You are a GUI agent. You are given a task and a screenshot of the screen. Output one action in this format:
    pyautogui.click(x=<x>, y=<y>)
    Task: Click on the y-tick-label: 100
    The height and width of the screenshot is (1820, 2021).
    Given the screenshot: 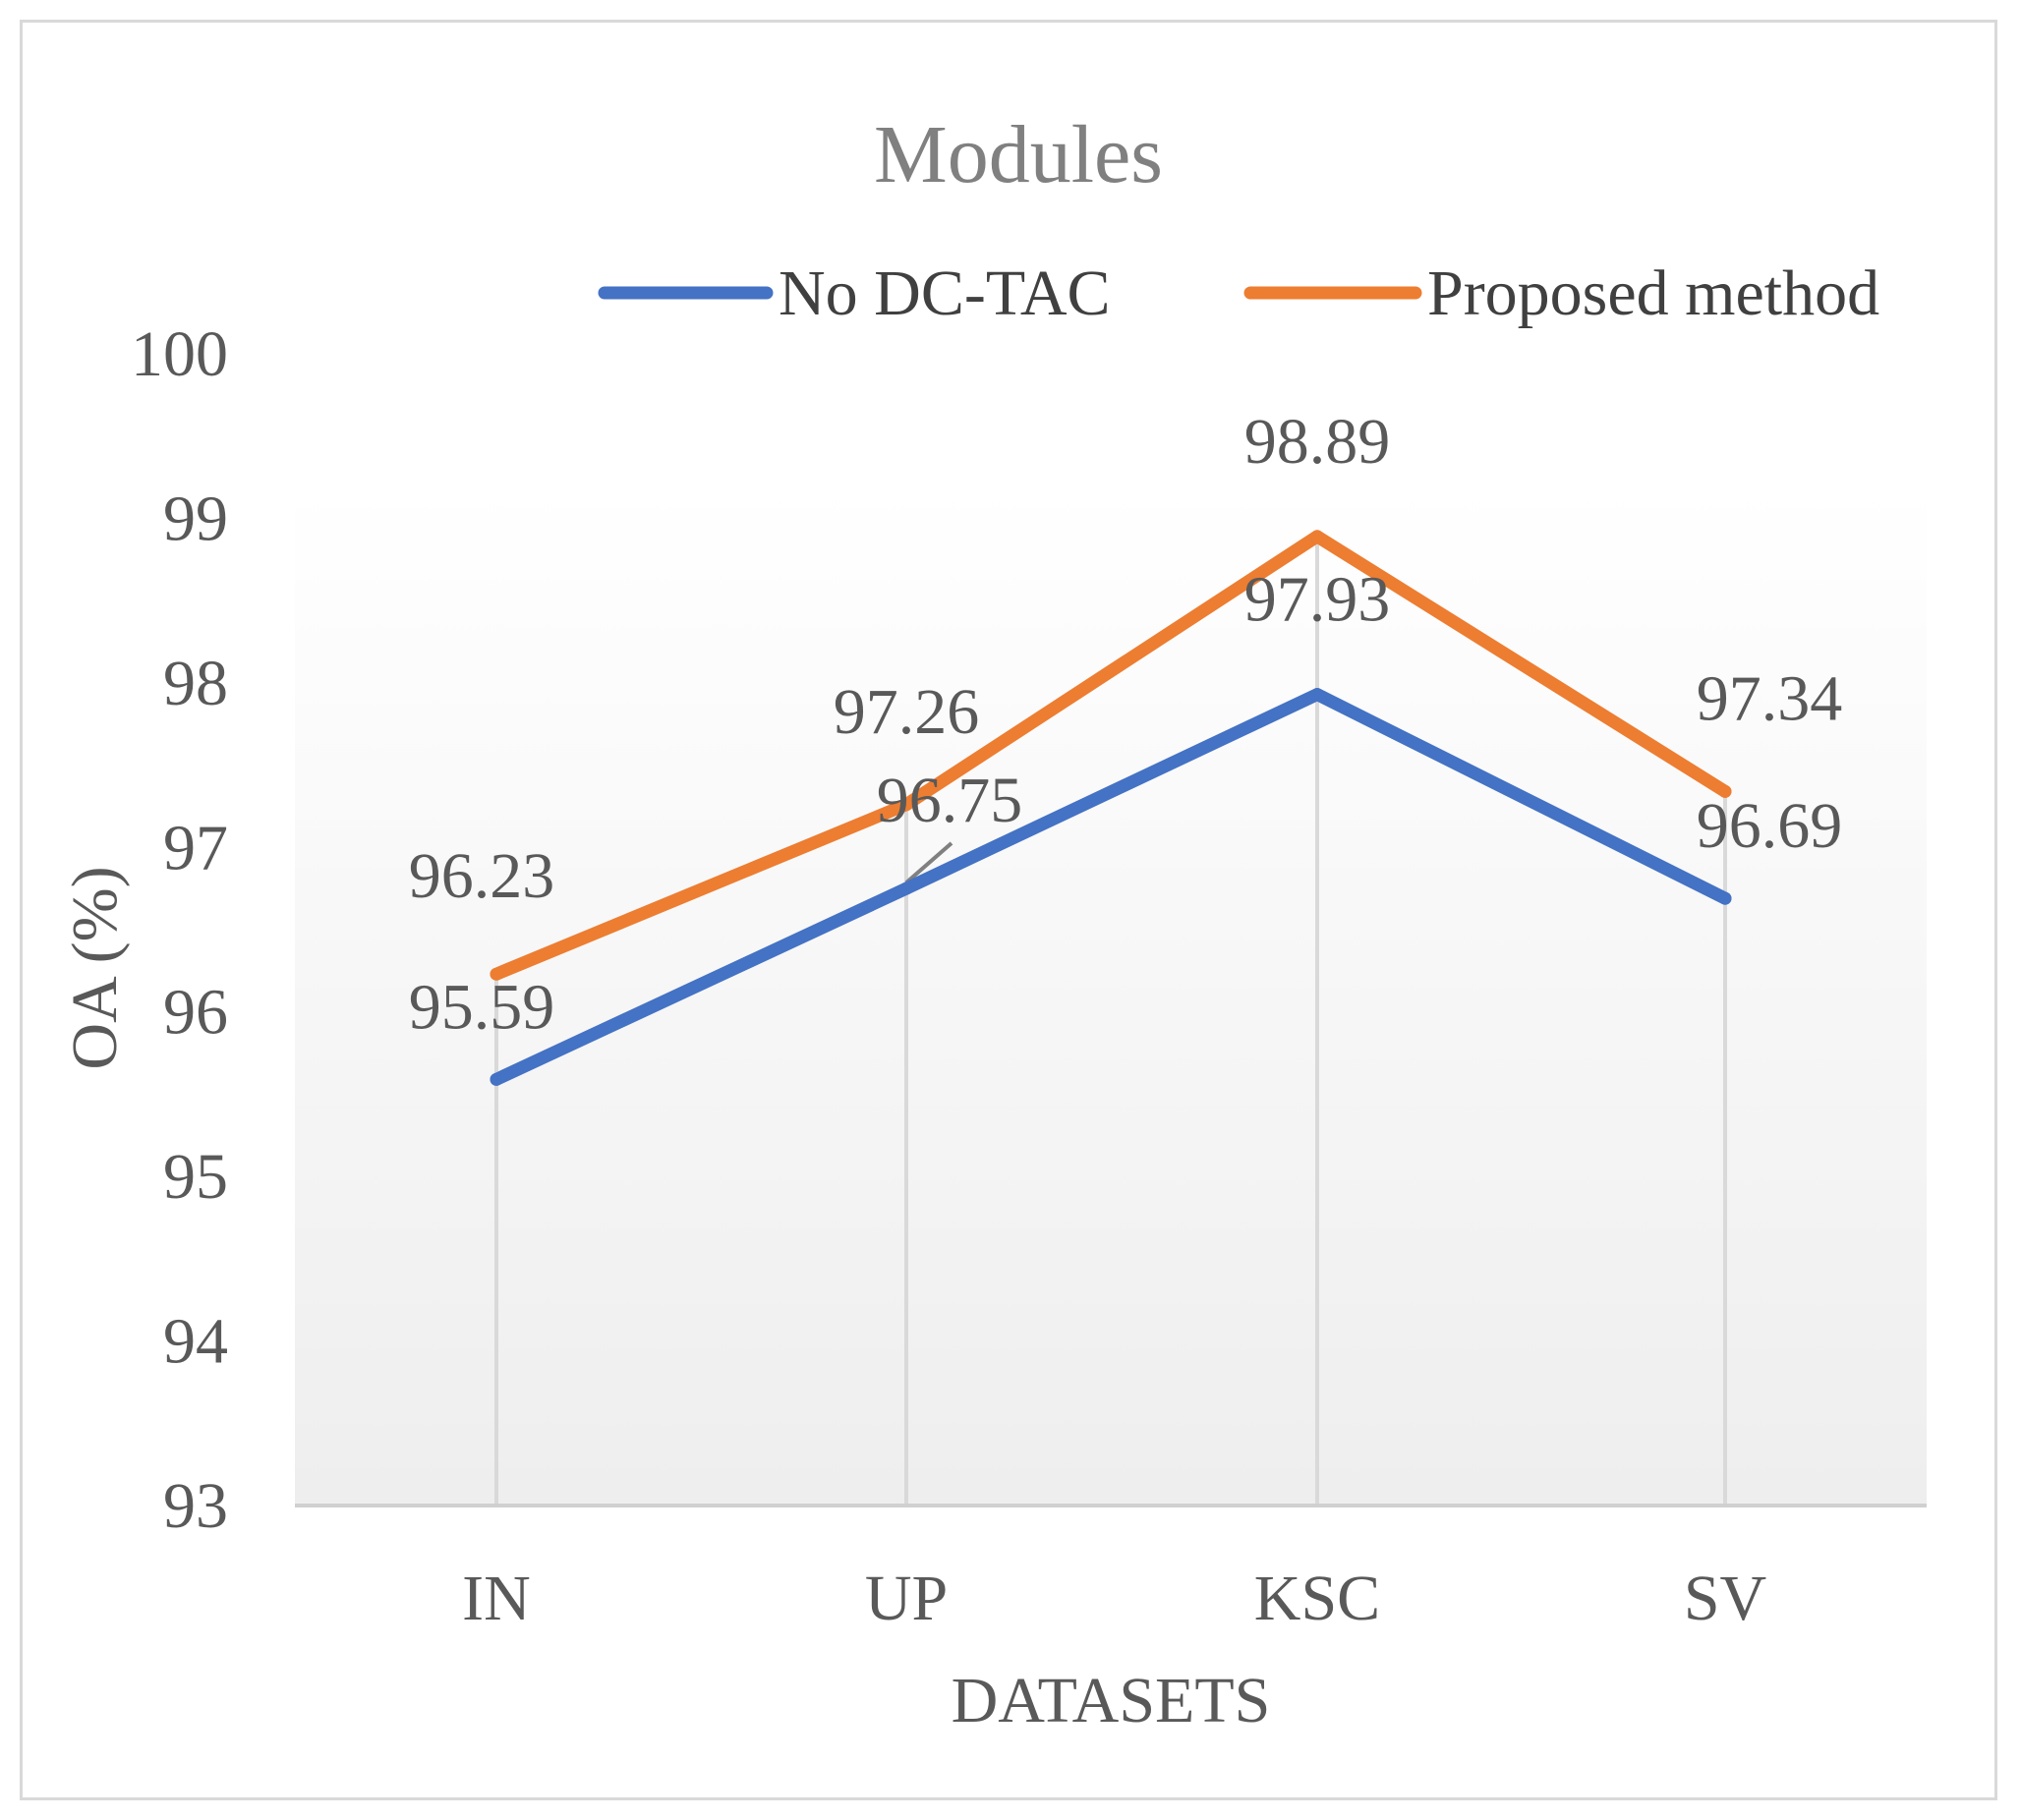 What is the action you would take?
    pyautogui.click(x=179, y=354)
    